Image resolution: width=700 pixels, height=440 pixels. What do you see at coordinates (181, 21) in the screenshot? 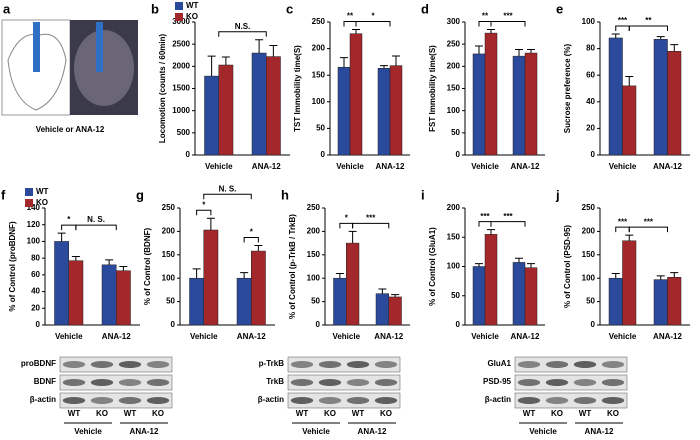
I see `y-tick-label: 3000` at bounding box center [181, 21].